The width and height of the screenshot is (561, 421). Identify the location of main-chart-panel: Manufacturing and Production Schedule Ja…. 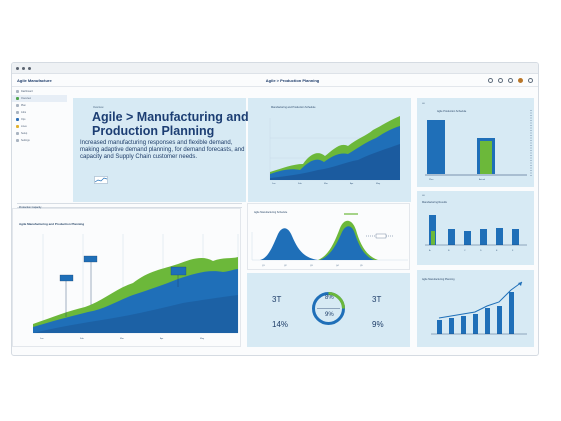
(329, 150).